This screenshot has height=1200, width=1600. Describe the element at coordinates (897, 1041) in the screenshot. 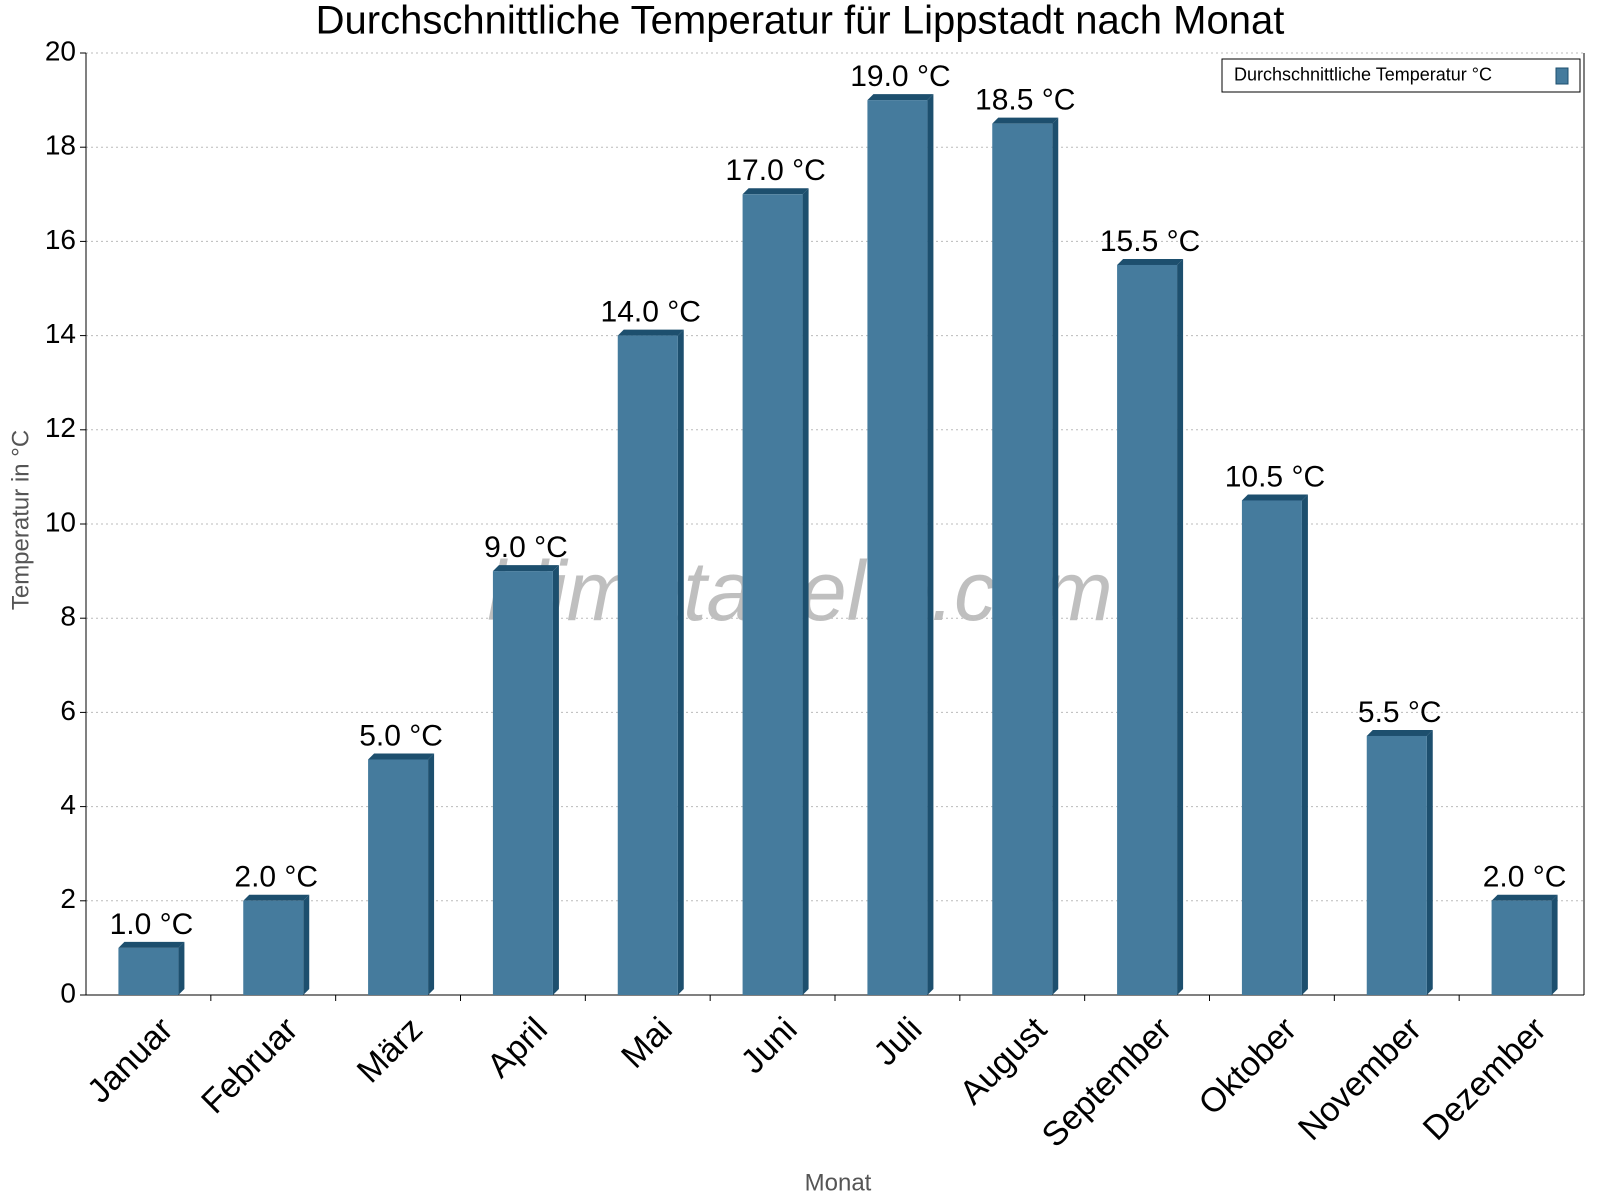

I see `x-tick-label: Juli` at that location.